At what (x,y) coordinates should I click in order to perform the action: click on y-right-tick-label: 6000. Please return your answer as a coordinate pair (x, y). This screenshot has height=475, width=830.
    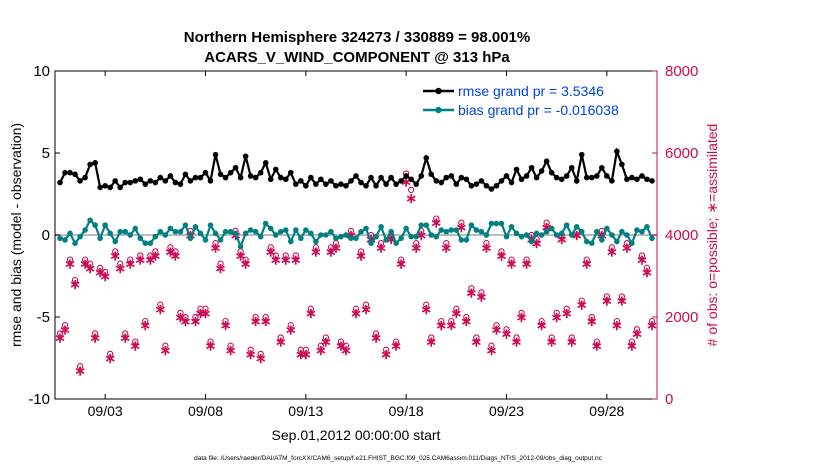
    Looking at the image, I should click on (681, 153).